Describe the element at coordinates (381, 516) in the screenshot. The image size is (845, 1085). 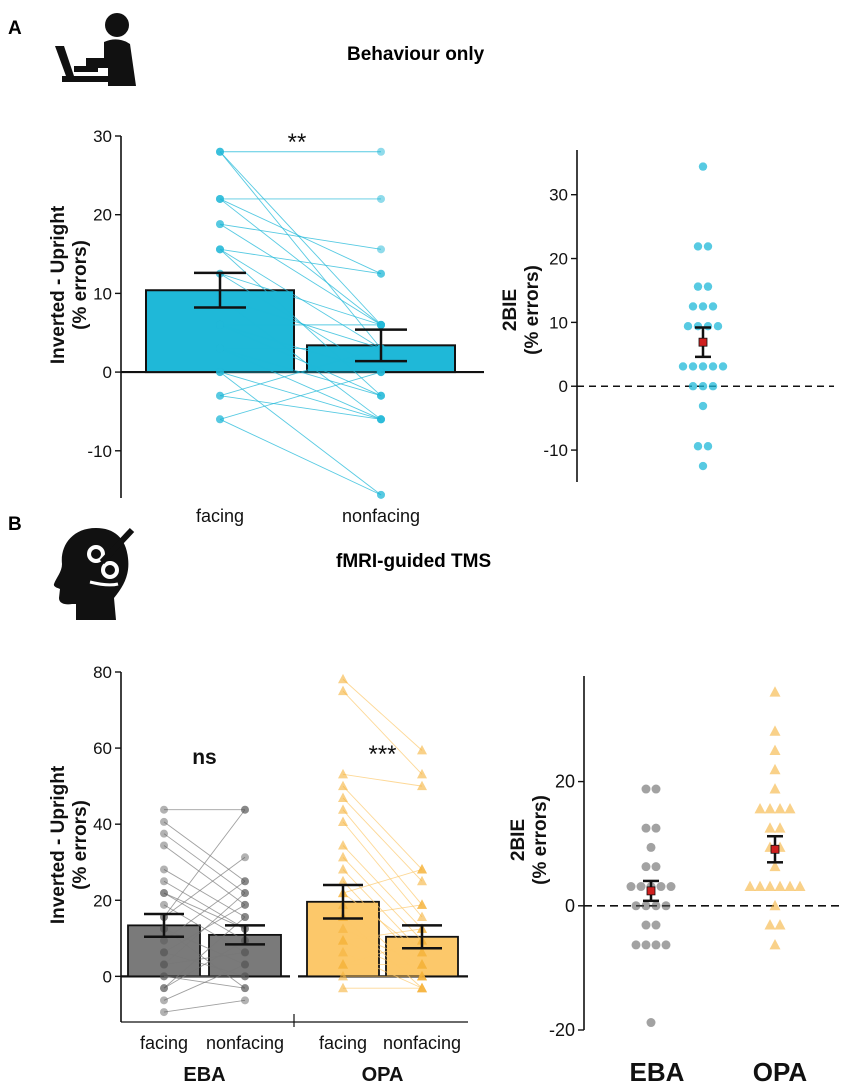
I see `a-x-label-nonfacing: nonfacing` at that location.